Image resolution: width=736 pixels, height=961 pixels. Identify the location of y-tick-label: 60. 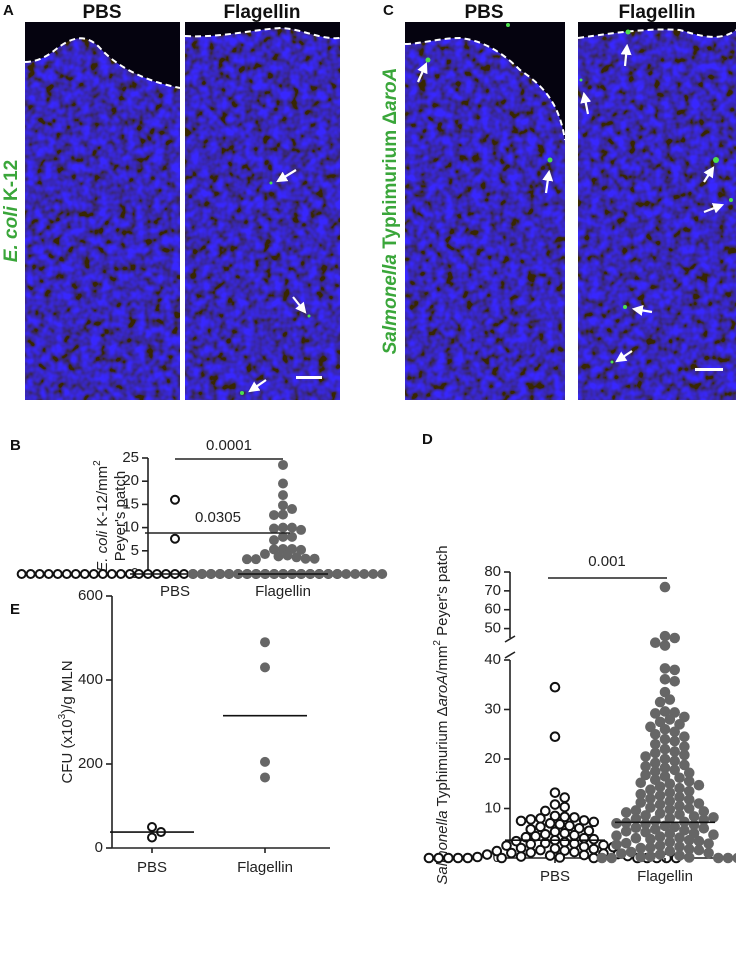
(492, 609).